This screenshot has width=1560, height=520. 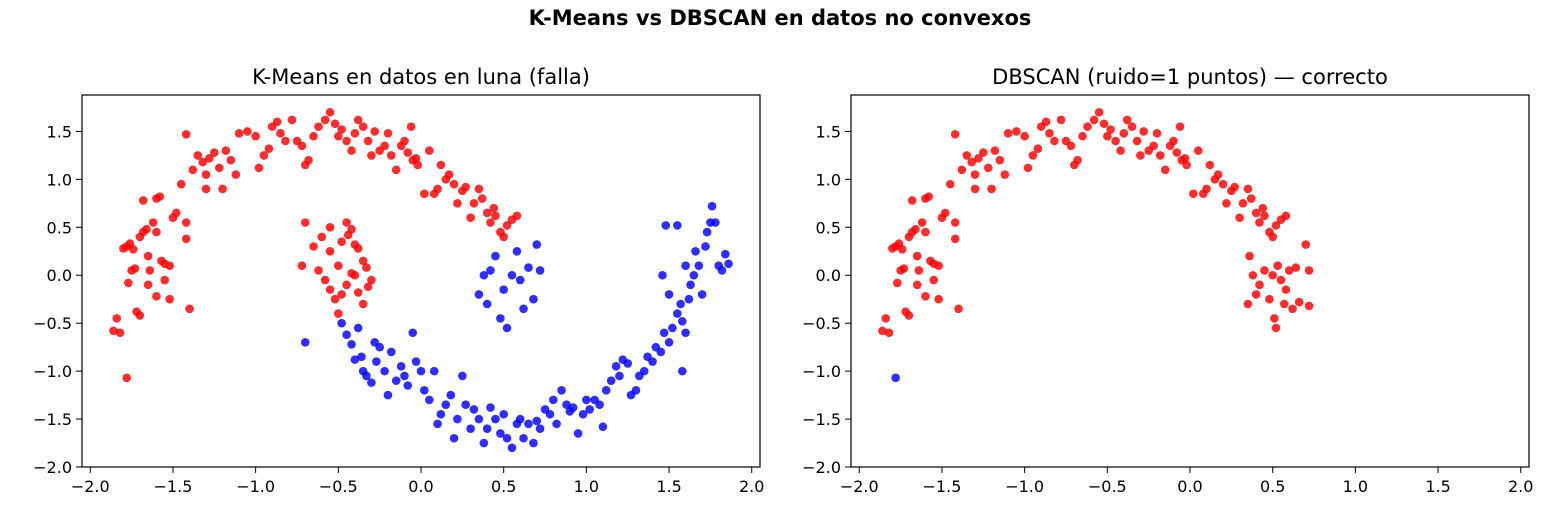 What do you see at coordinates (52, 419) in the screenshot?
I see `y-tick-label-kmeans-1: −1.5` at bounding box center [52, 419].